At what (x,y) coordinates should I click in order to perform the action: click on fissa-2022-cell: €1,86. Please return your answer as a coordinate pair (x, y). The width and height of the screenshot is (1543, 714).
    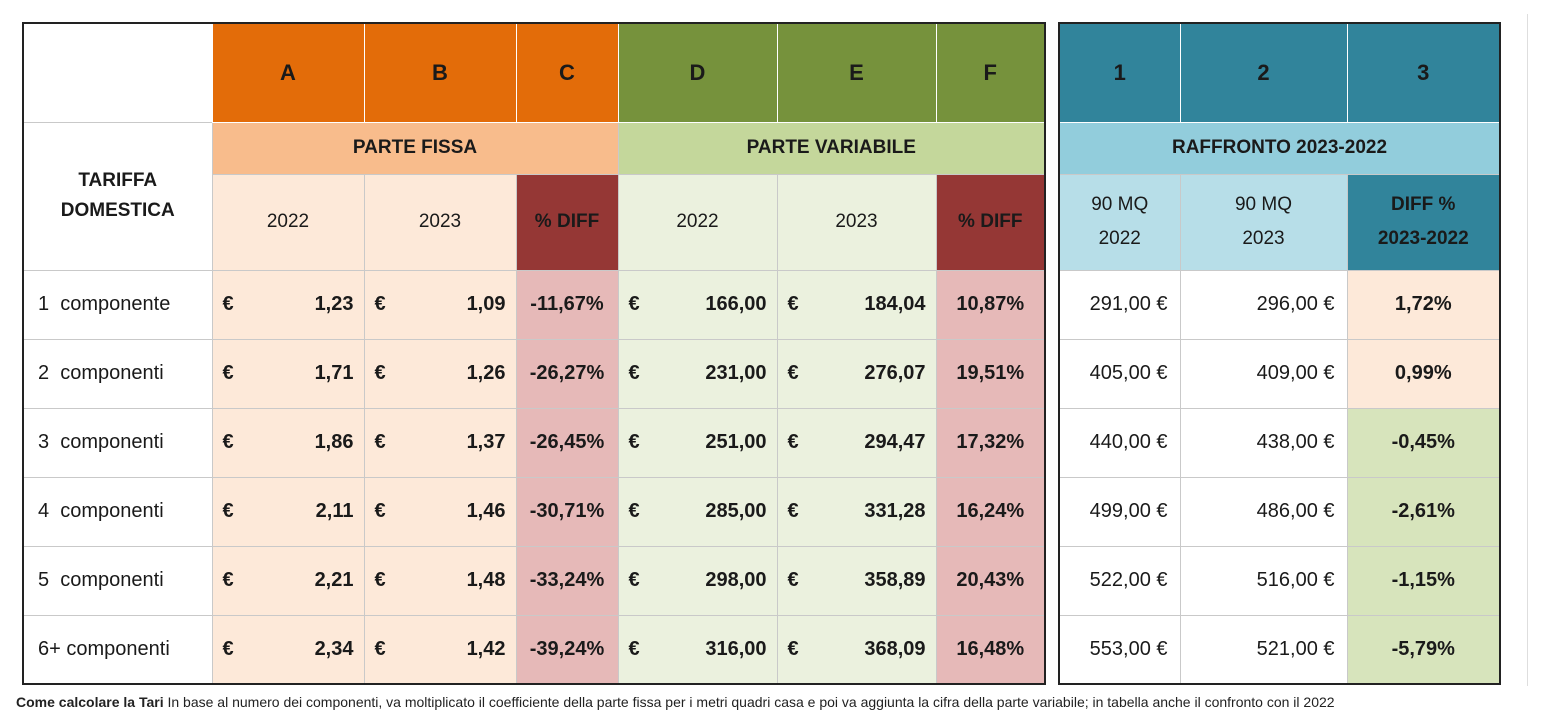
    Looking at the image, I should click on (288, 442).